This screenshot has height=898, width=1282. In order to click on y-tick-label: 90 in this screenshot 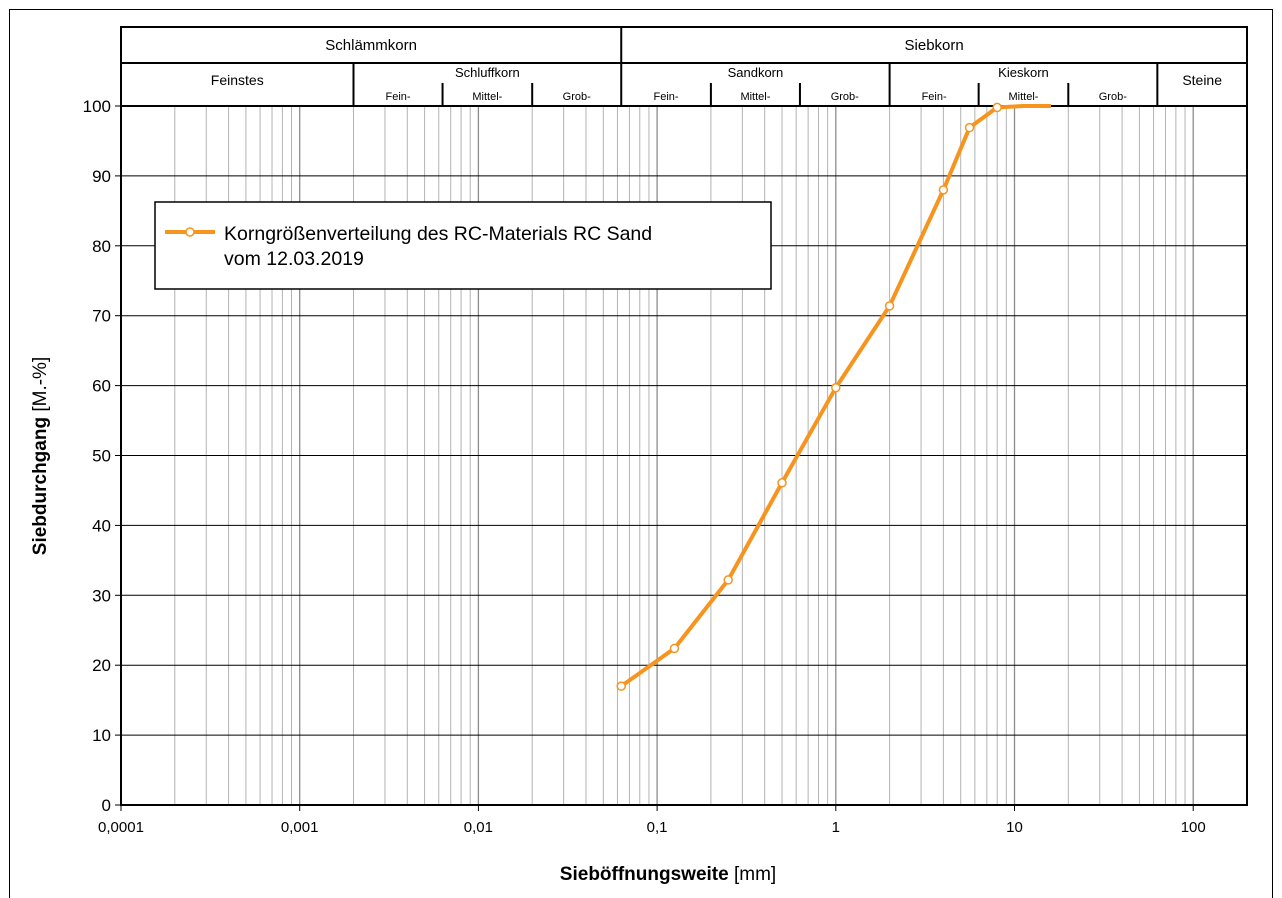, I will do `click(101, 176)`.